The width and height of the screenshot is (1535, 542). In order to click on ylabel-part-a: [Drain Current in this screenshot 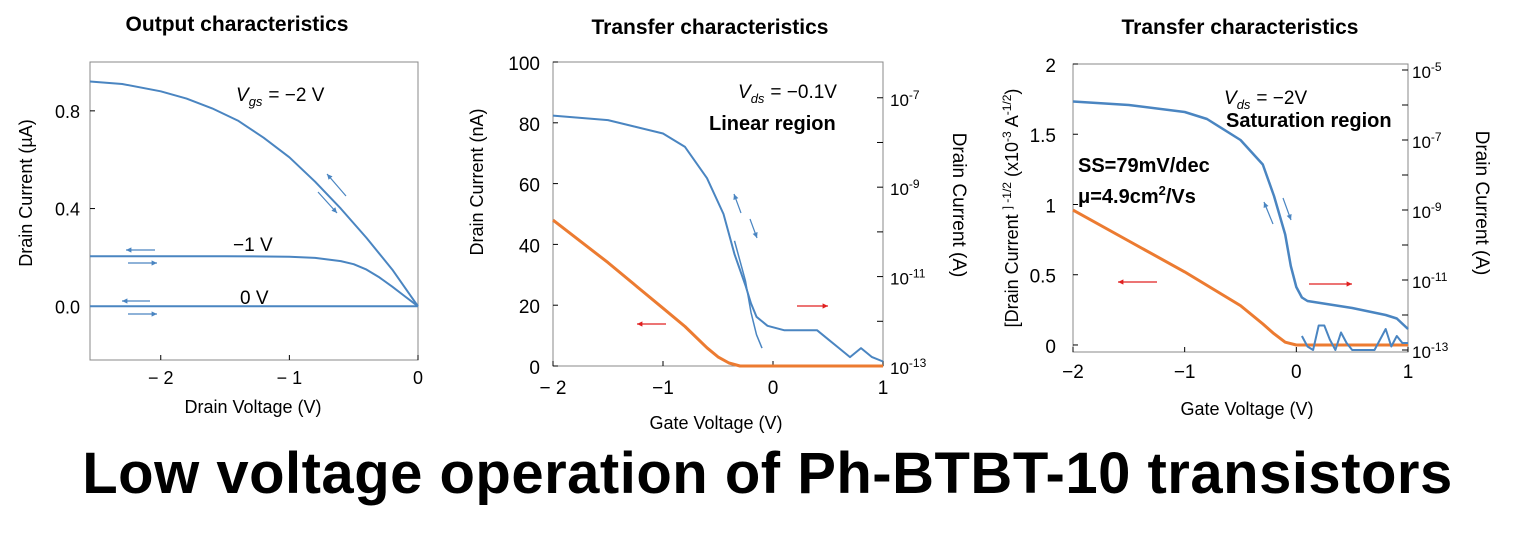, I will do `click(1012, 268)`.